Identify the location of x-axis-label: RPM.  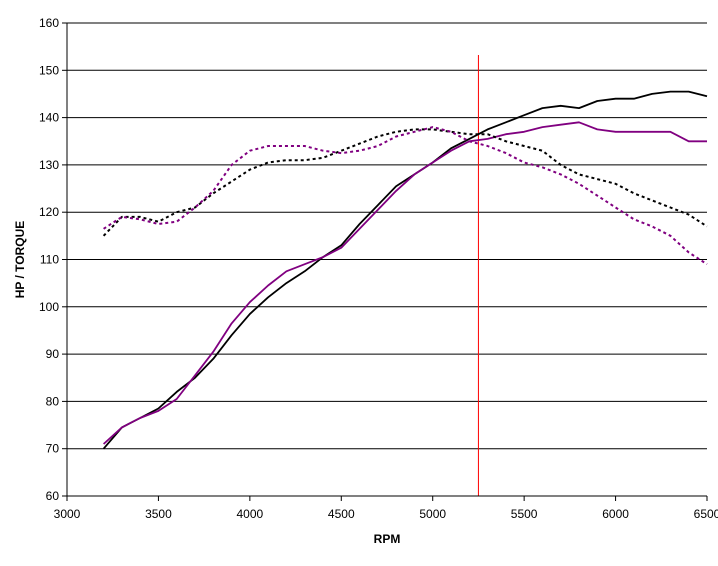
(387, 539).